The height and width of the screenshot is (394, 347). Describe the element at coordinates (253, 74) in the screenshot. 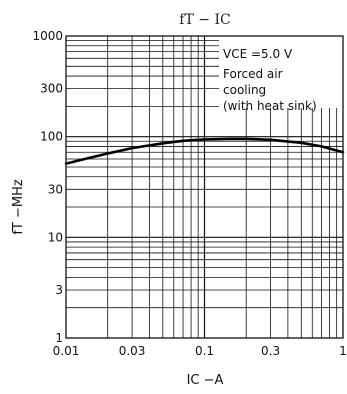

I see `annotation-line2: Forced air` at that location.